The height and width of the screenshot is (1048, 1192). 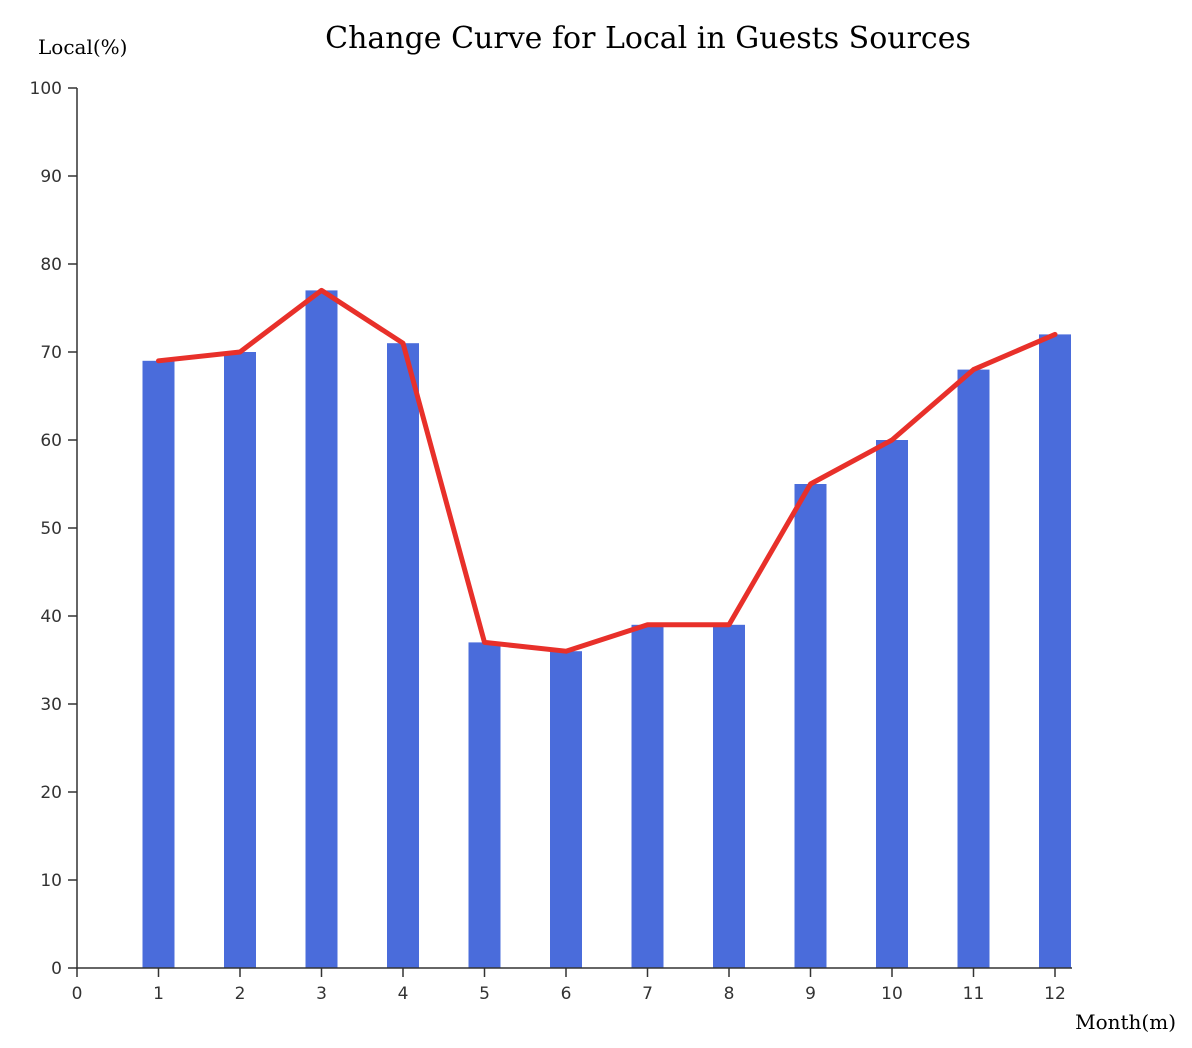 What do you see at coordinates (51, 177) in the screenshot?
I see `y-tick-label: 90` at bounding box center [51, 177].